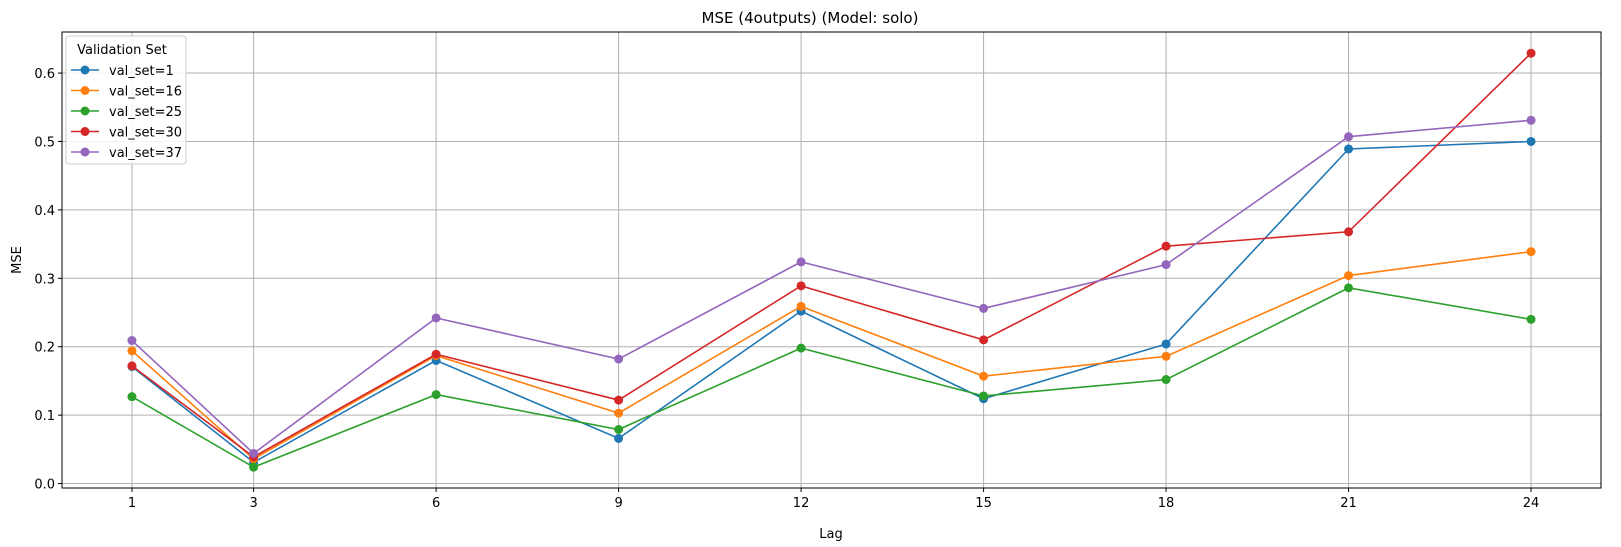  I want to click on legend-item: val_set=37, so click(126, 153).